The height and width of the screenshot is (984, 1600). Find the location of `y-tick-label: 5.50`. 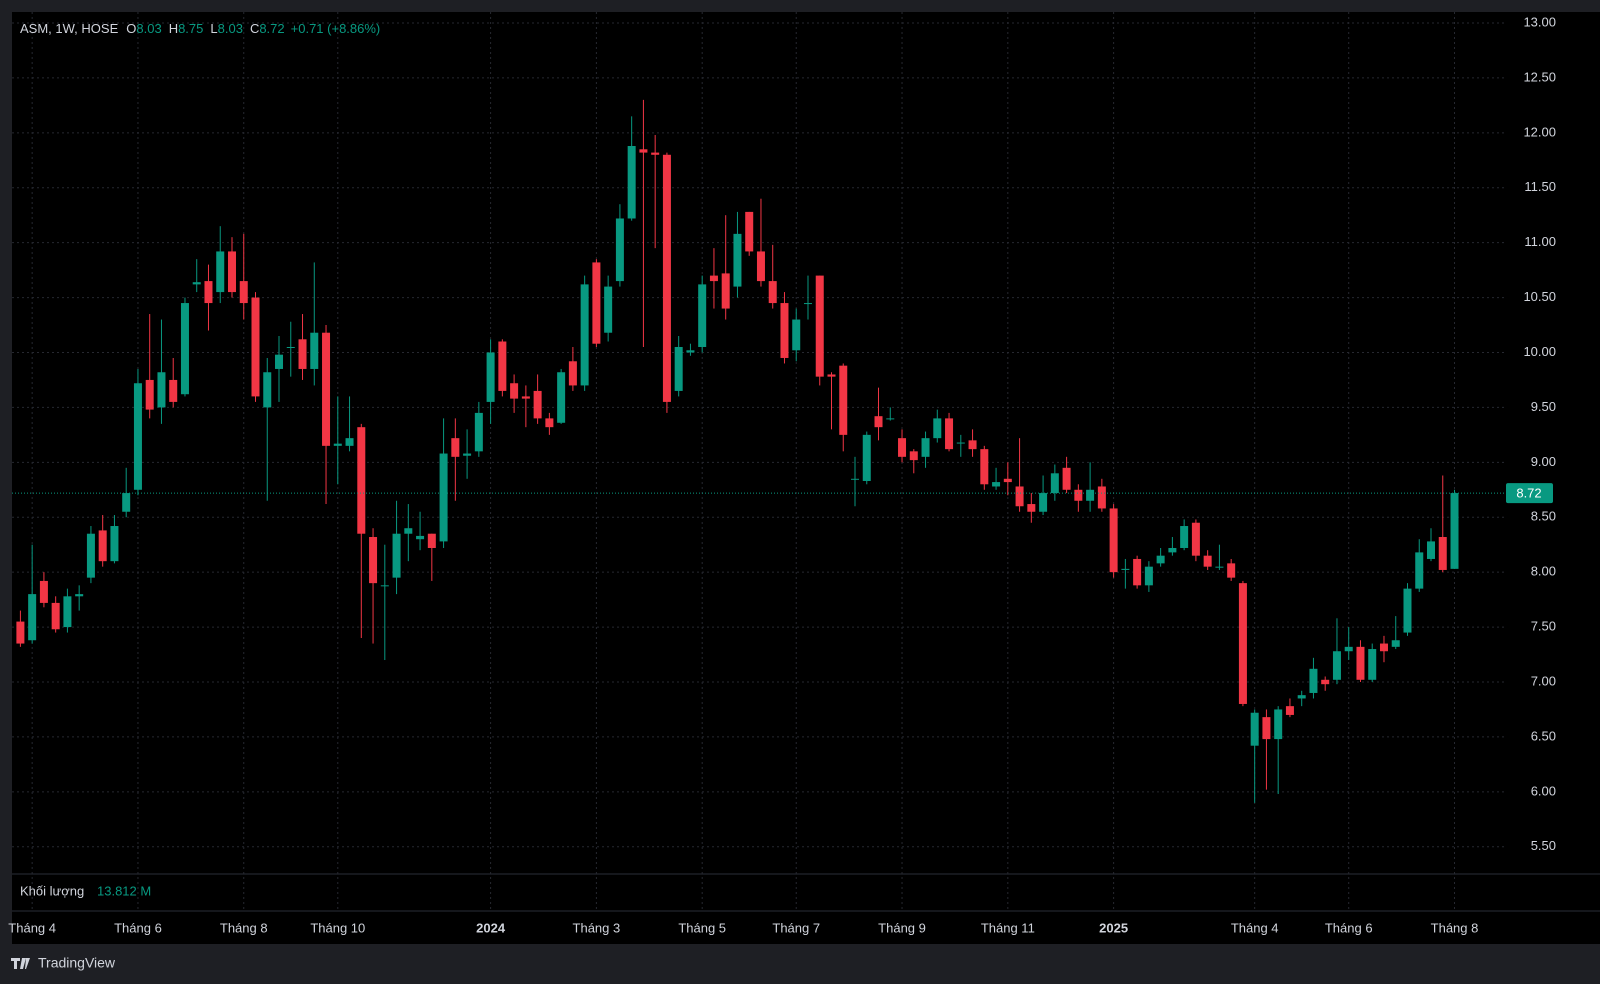

y-tick-label: 5.50 is located at coordinates (1543, 845).